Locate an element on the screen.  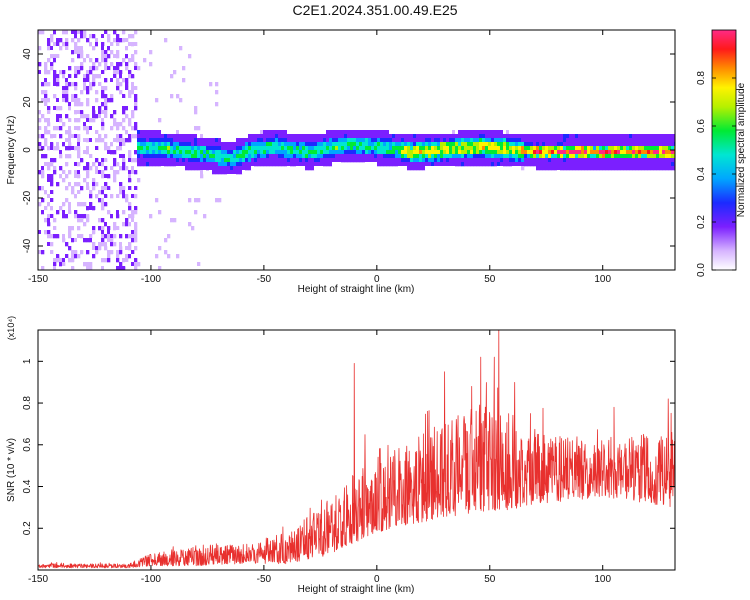
colorbar-tick-label: 0.8 is located at coordinates (701, 78).